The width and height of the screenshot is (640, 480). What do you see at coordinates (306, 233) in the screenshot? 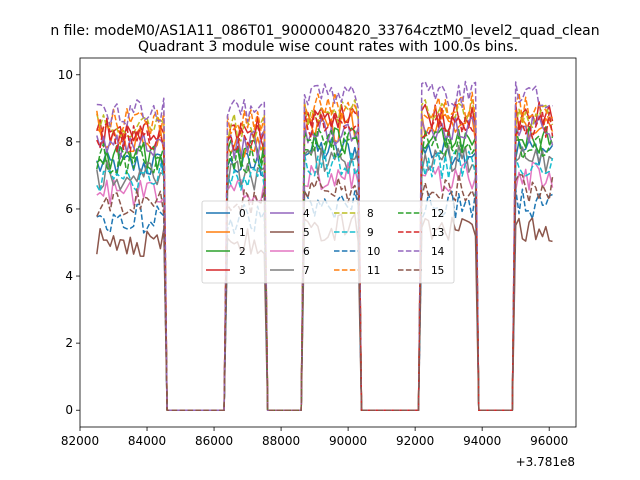
I see `legend-label-5: 5` at bounding box center [306, 233].